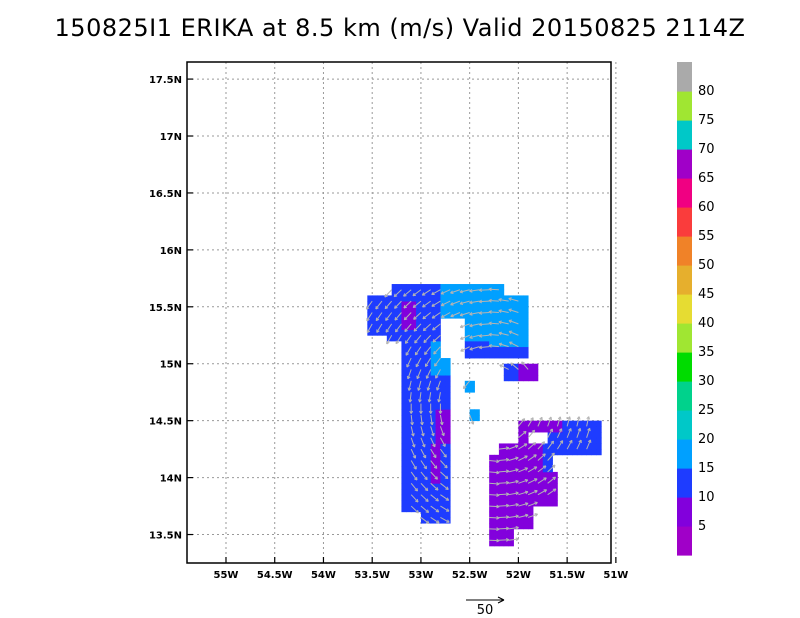 This screenshot has height=618, width=800. Describe the element at coordinates (684, 77) in the screenshot. I see `colorbar-swatch` at that location.